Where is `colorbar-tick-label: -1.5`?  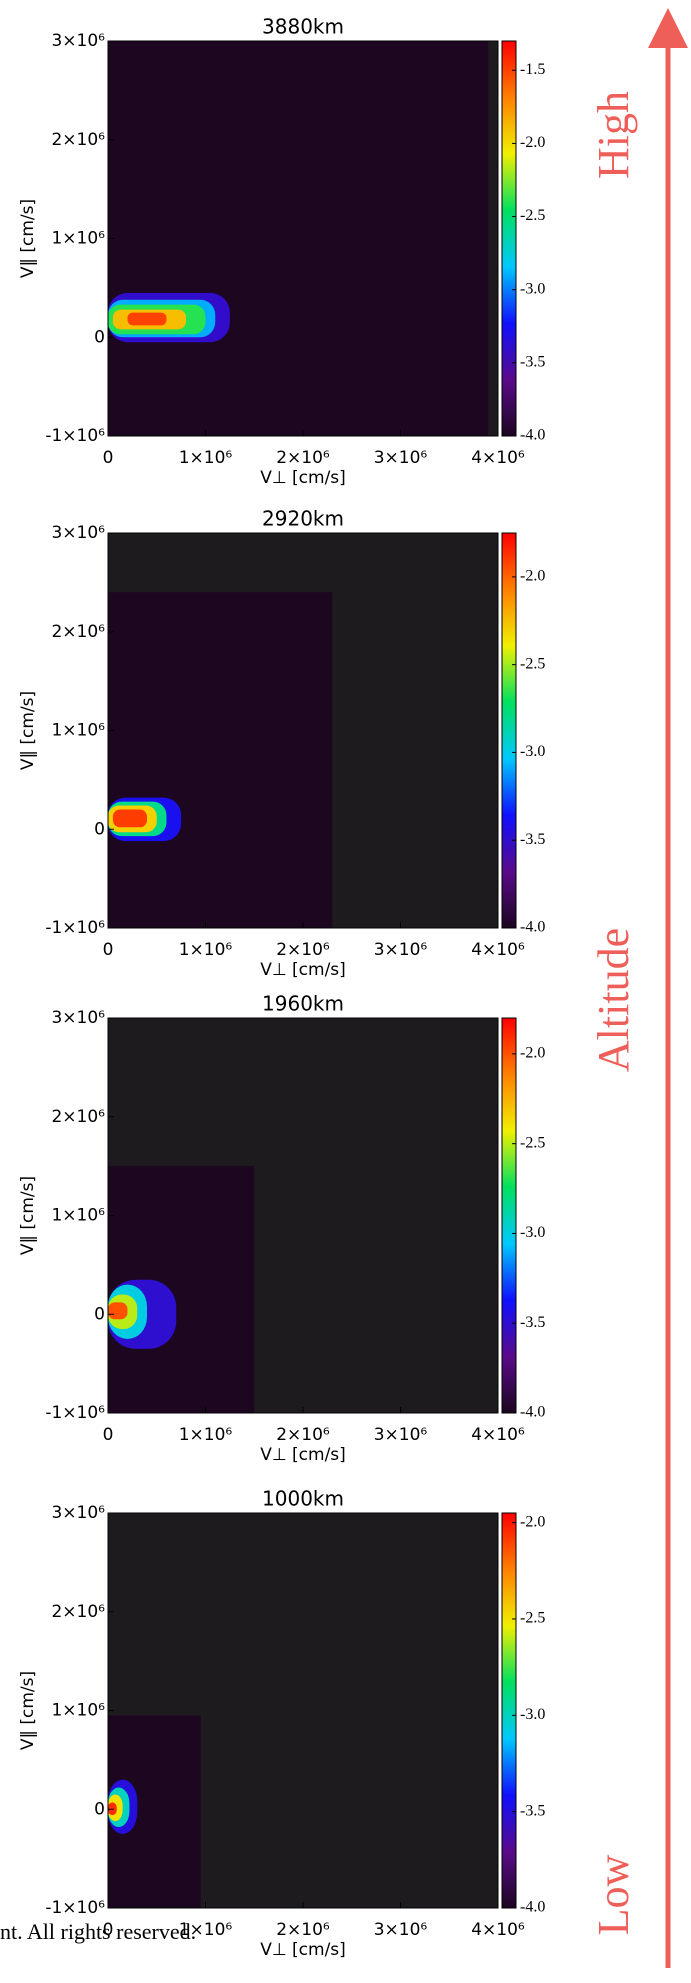
colorbar-tick-label: -1.5 is located at coordinates (532, 69).